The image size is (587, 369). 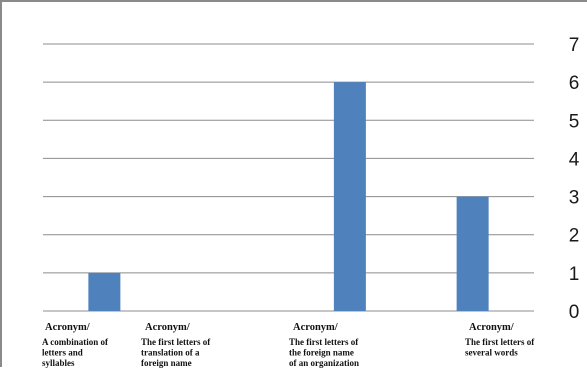 I want to click on y-tick-label: 7, so click(x=574, y=45).